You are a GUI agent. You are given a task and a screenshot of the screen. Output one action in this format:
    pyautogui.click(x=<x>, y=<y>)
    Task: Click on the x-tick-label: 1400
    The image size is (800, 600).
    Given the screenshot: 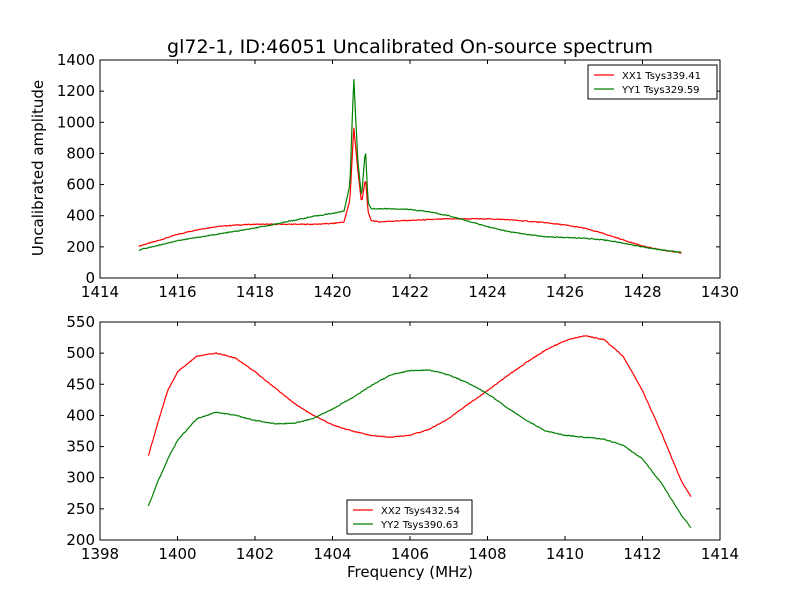 What is the action you would take?
    pyautogui.click(x=177, y=554)
    